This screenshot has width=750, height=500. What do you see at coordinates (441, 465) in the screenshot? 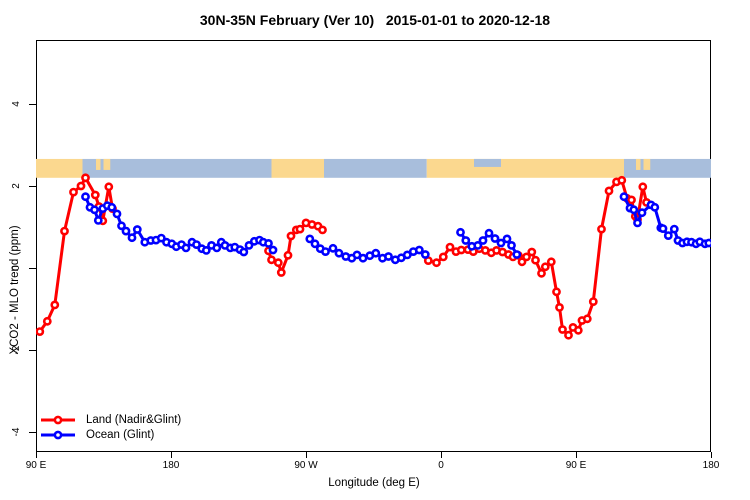
I see `x-tick-label: 0` at bounding box center [441, 465].